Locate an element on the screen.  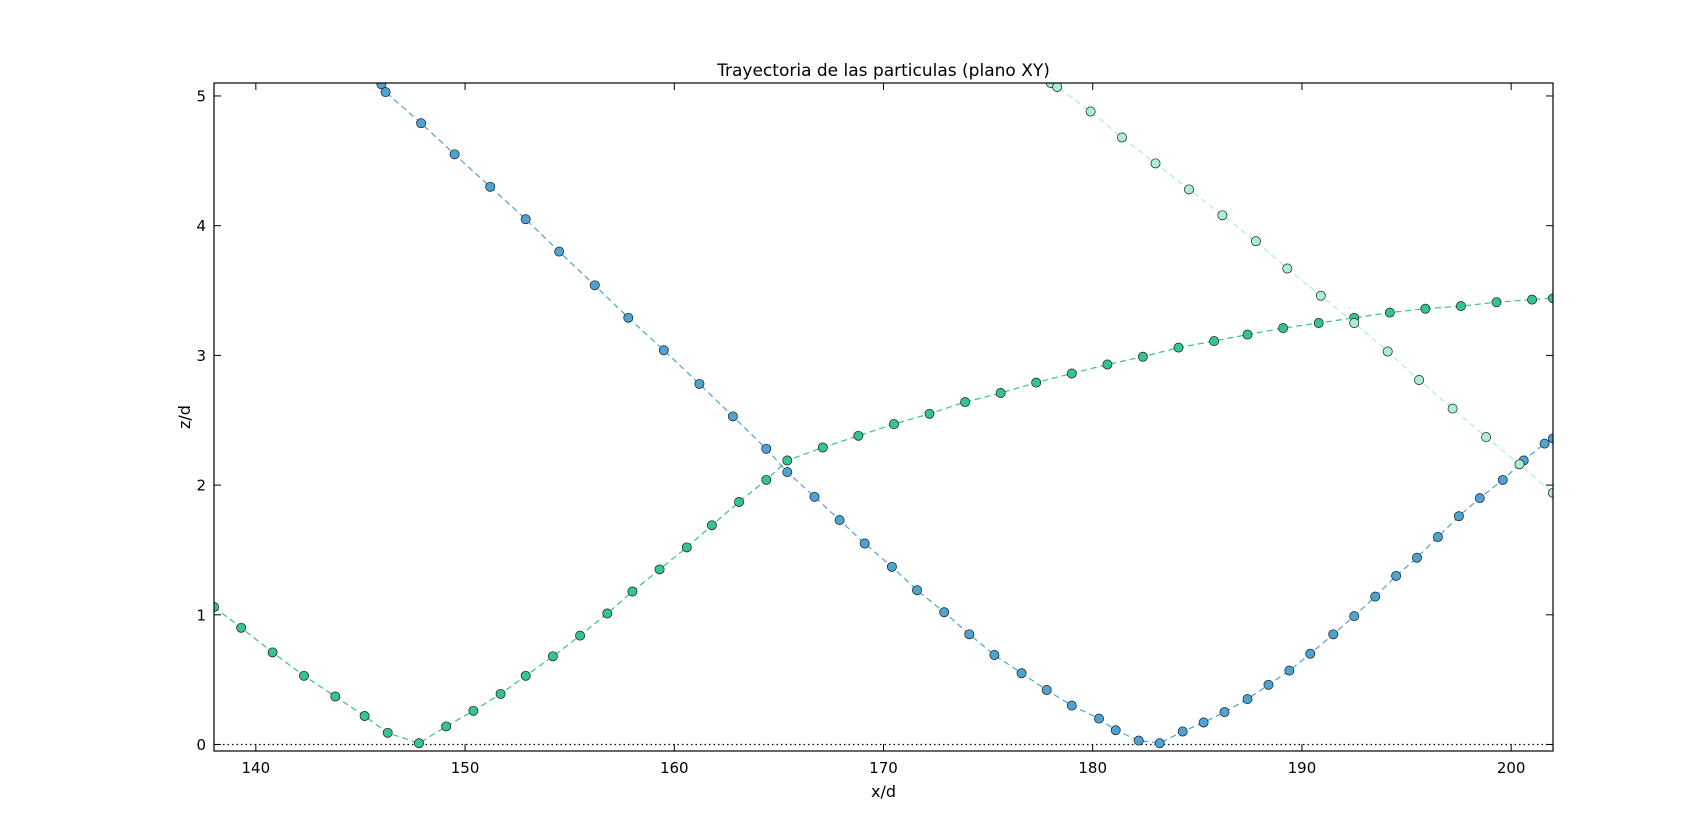
chart-title: Trayectoria de las particulas (plano XY) is located at coordinates (883, 71).